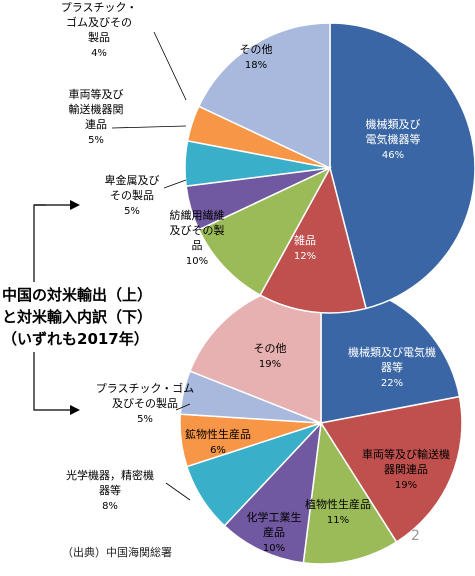  I want to click on slice-name: 及びその製品, so click(145, 403).